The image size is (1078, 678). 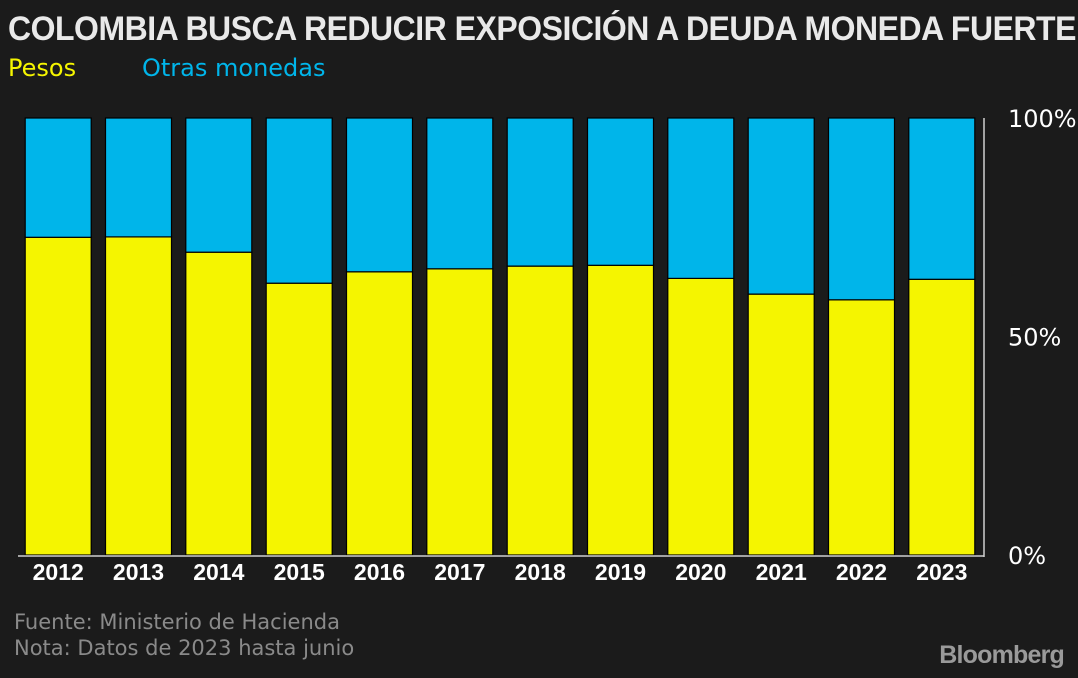 I want to click on bar-otras-monedas-2014, so click(x=219, y=185).